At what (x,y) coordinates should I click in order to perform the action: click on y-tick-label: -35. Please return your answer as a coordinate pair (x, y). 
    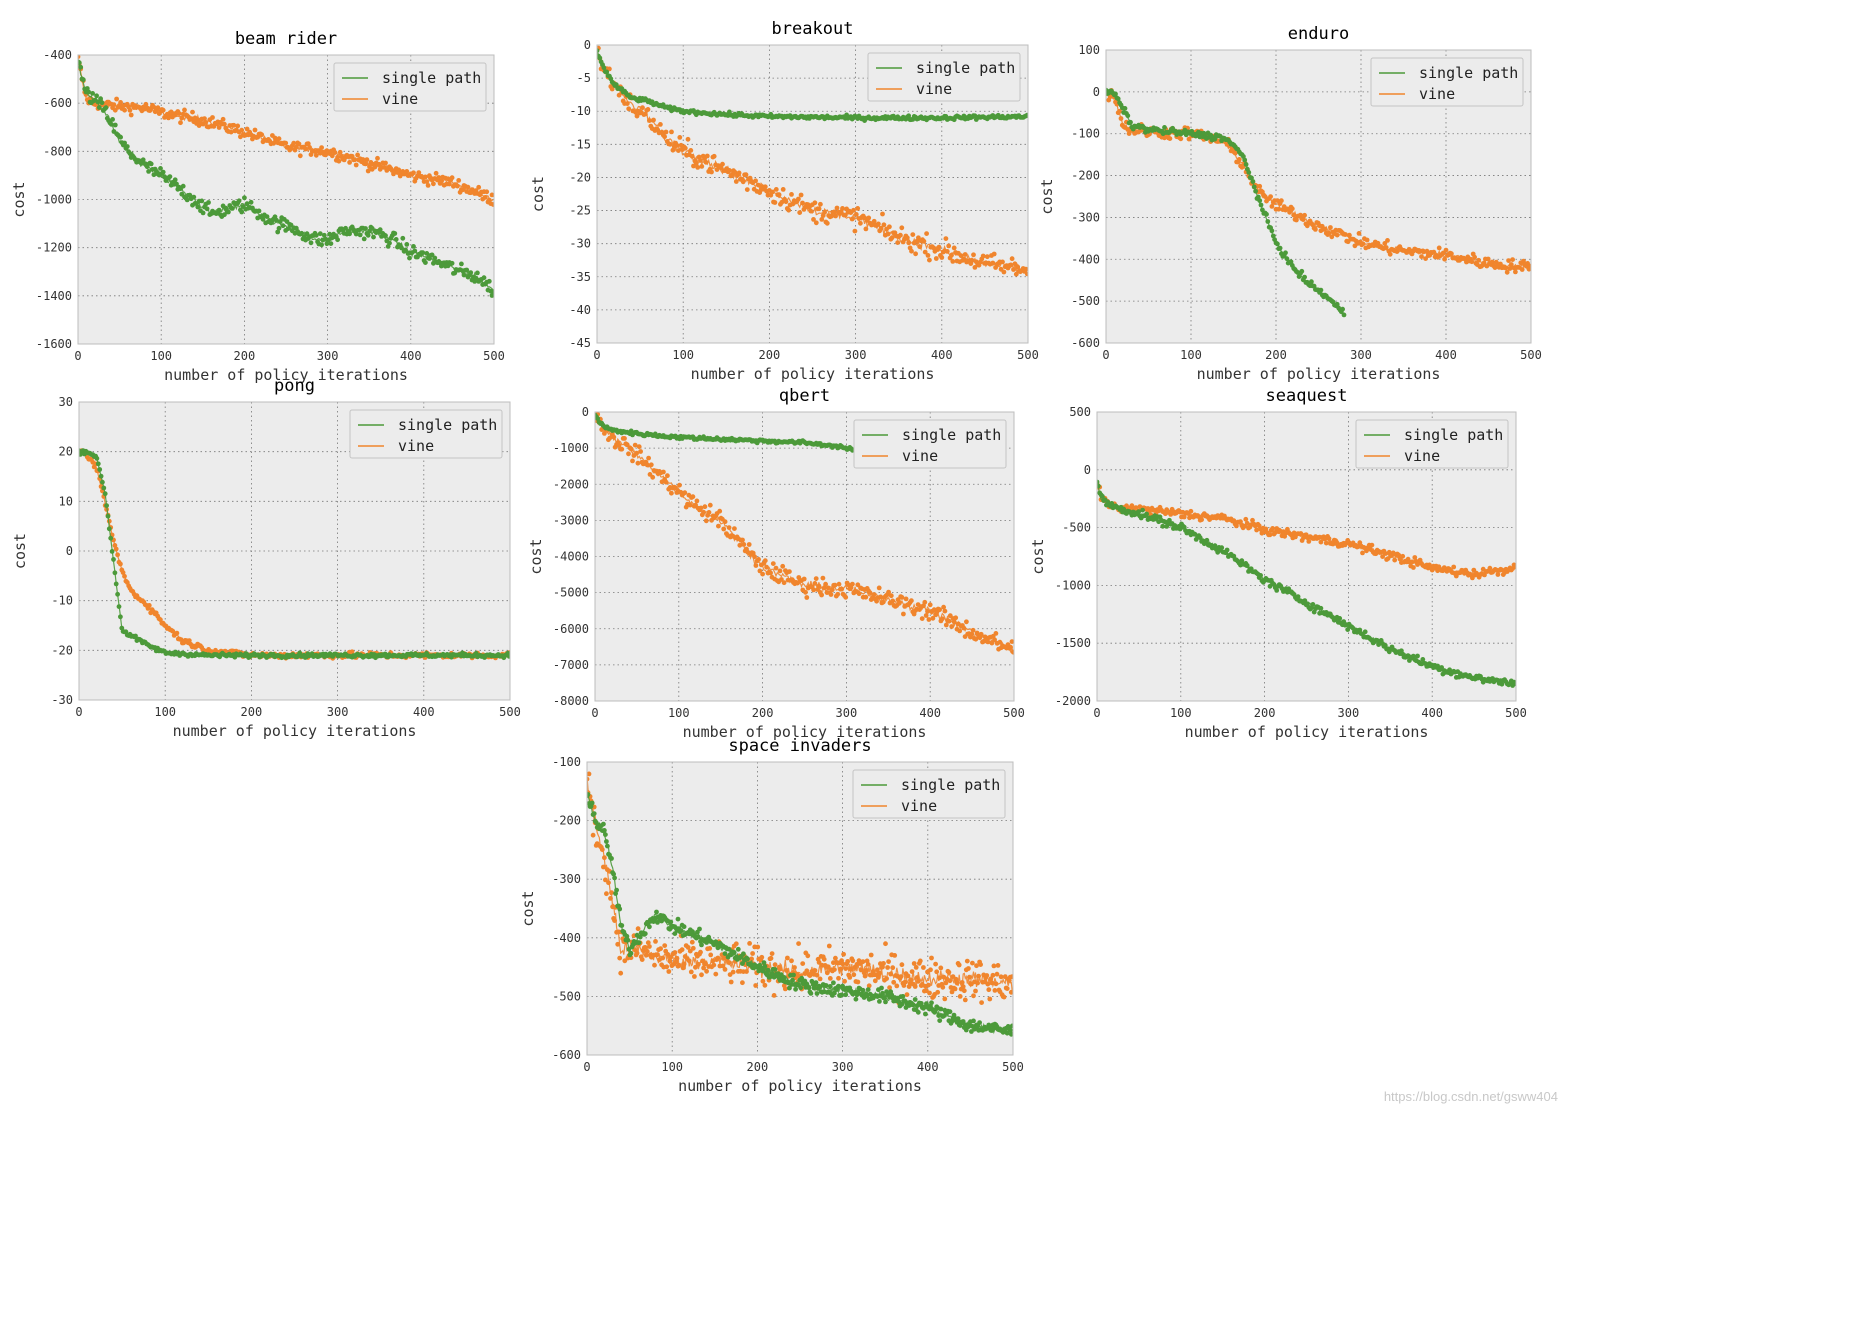
    Looking at the image, I should click on (580, 277).